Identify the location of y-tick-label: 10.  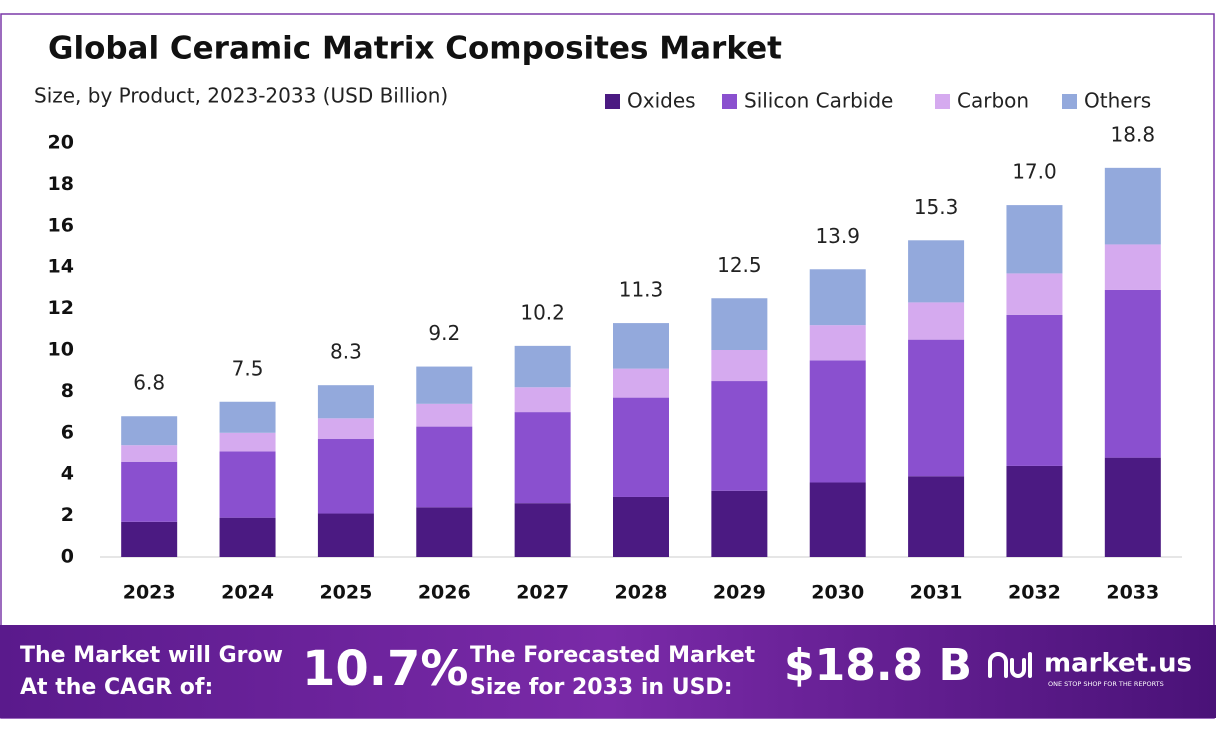
(61, 350).